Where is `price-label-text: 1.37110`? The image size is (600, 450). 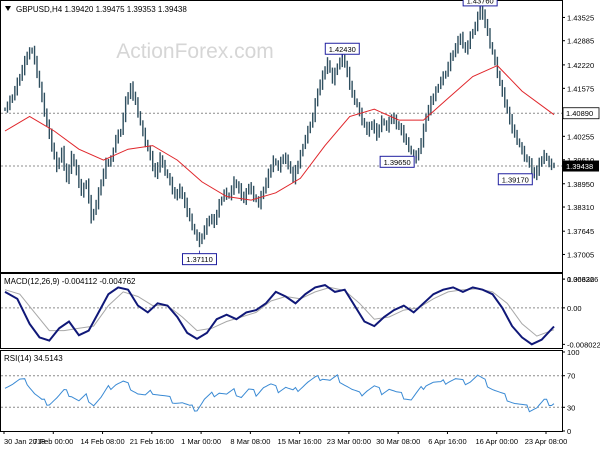
price-label-text: 1.37110 is located at coordinates (199, 259).